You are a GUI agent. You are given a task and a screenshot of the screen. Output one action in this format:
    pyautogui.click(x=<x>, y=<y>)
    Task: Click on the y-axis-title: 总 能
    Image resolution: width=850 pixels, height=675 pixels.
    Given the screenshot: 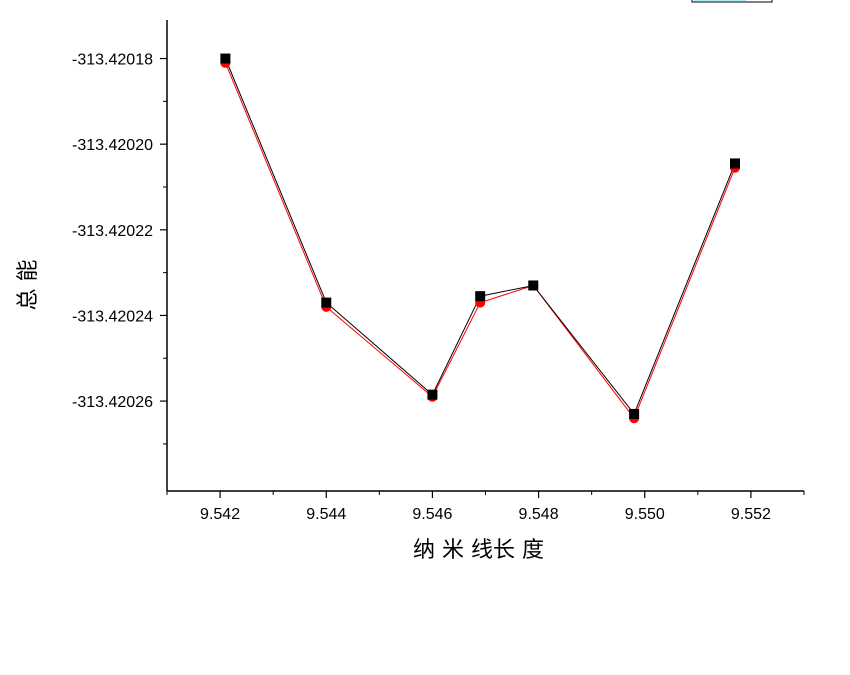 What is the action you would take?
    pyautogui.click(x=28, y=285)
    